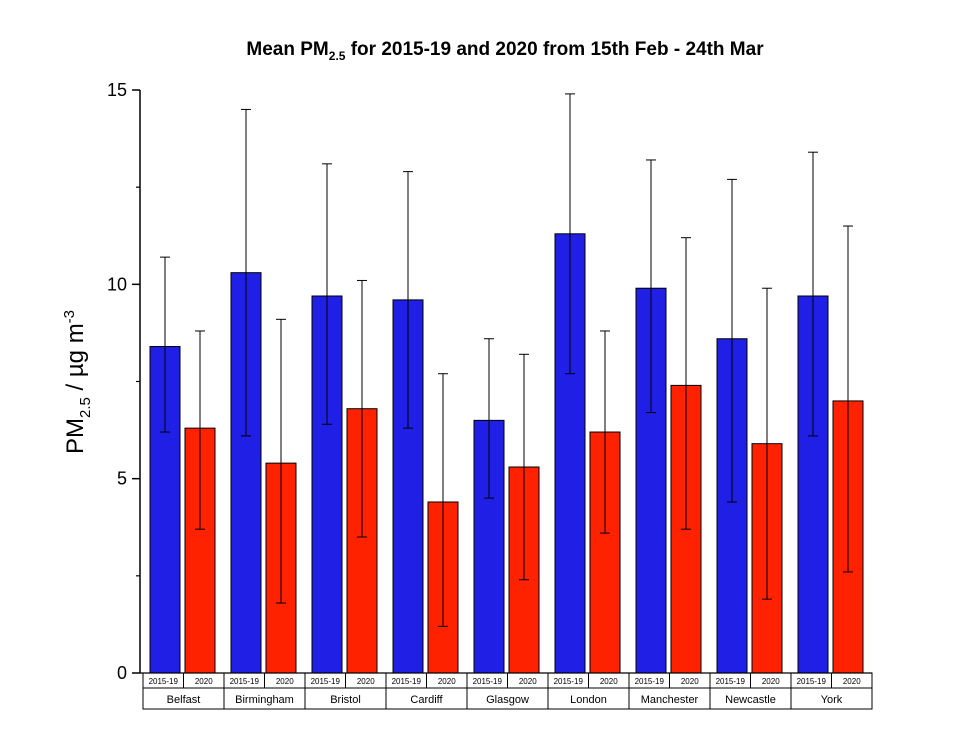 This screenshot has width=958, height=749. I want to click on ylabel-subscript: 2.5, so click(85, 407).